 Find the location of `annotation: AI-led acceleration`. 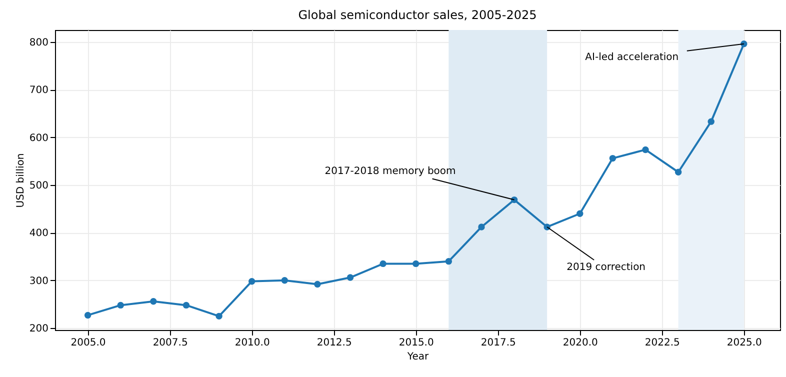

annotation: AI-led acceleration is located at coordinates (632, 57).